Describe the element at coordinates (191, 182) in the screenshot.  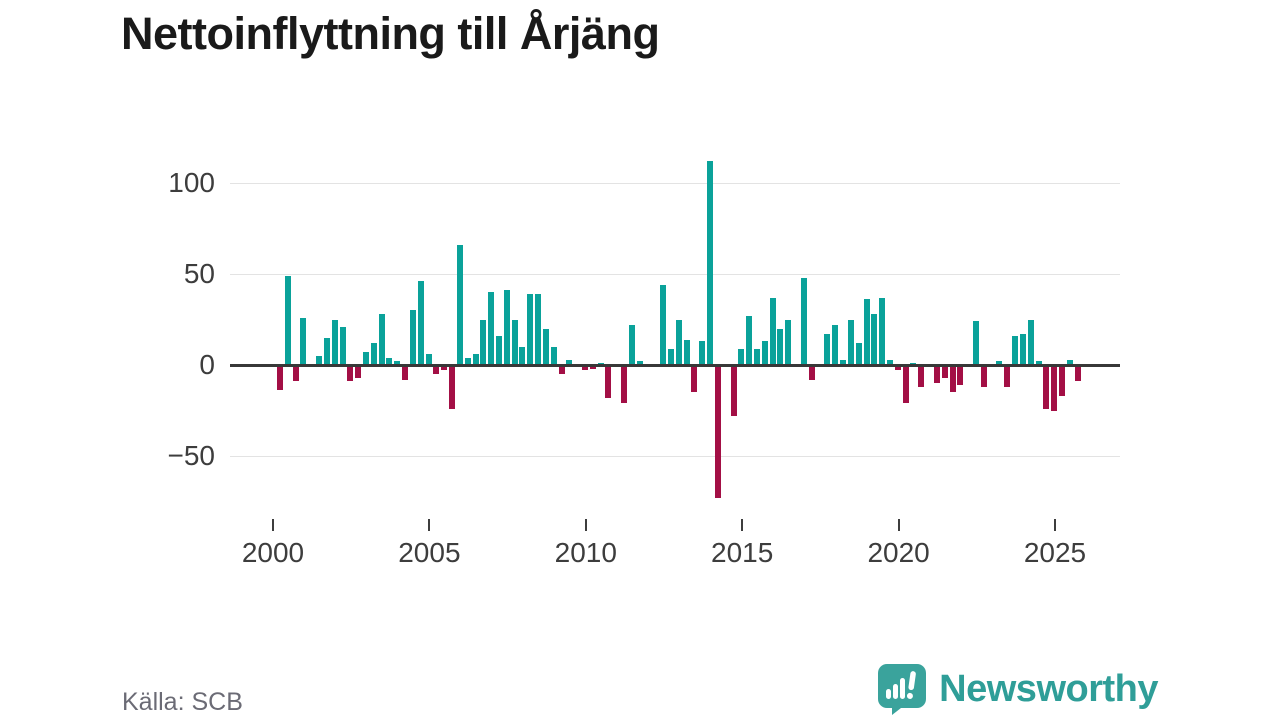
I see `y-tick-label: 100` at that location.